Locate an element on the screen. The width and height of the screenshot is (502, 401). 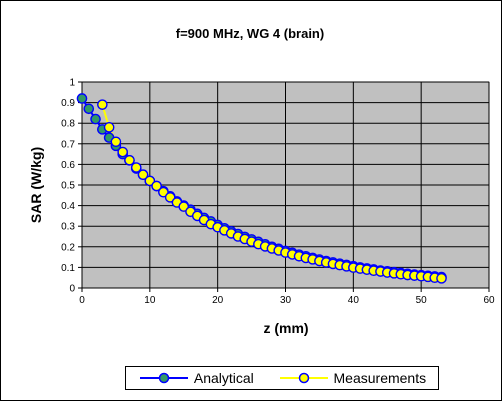
x-tick-label: 50 is located at coordinates (422, 300).